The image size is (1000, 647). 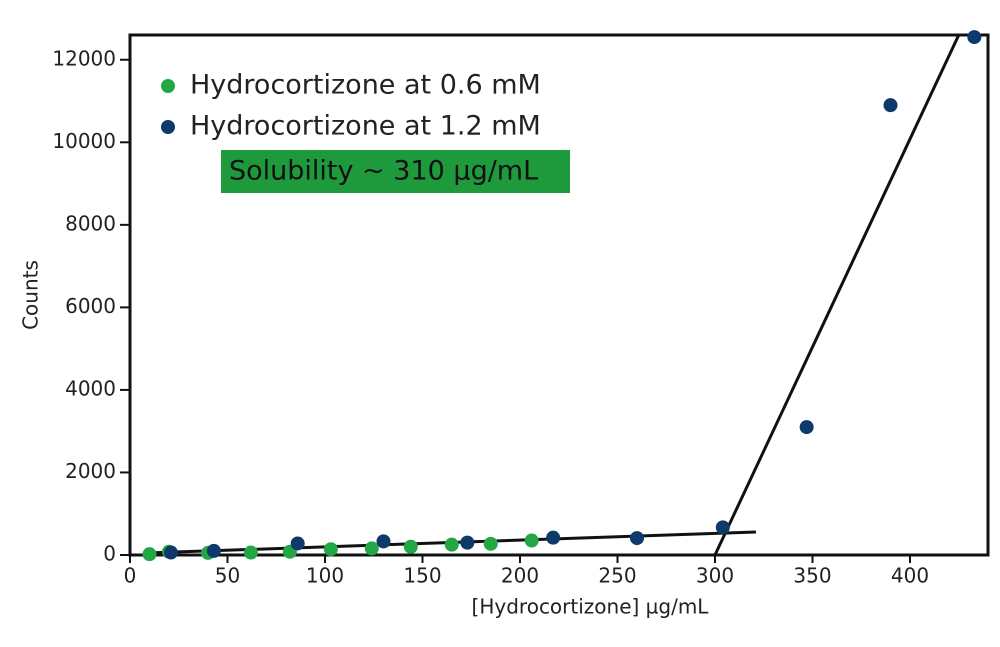 I want to click on y-tick-label: 4000, so click(x=90, y=388).